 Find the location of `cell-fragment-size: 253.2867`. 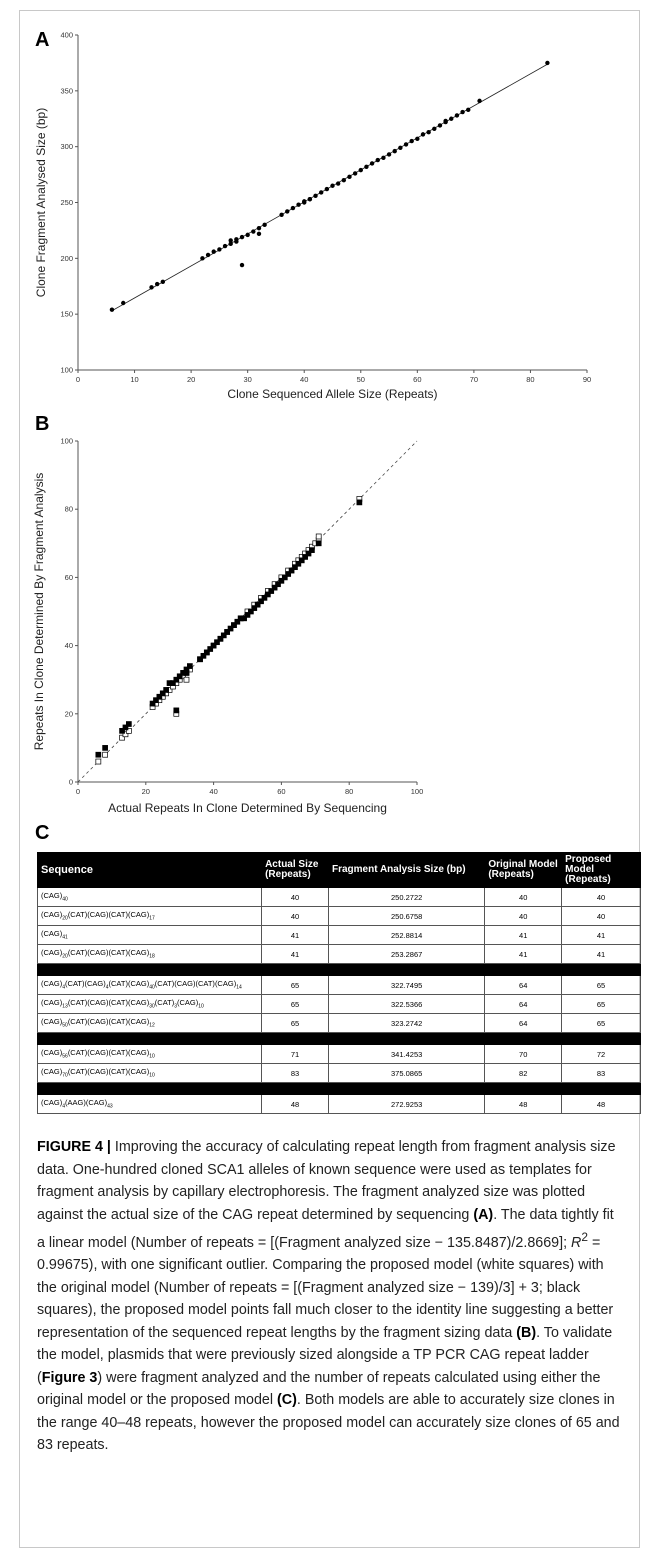

cell-fragment-size: 253.2867 is located at coordinates (406, 954).